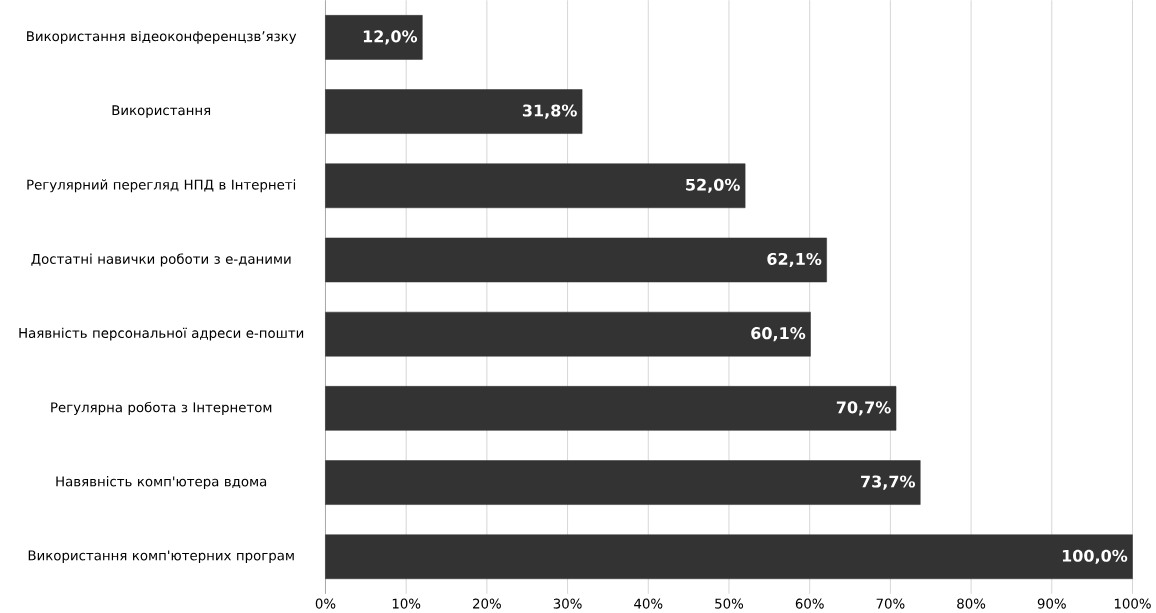 This screenshot has width=1156, height=613. What do you see at coordinates (487, 603) in the screenshot?
I see `x-tick-label: 20%` at bounding box center [487, 603].